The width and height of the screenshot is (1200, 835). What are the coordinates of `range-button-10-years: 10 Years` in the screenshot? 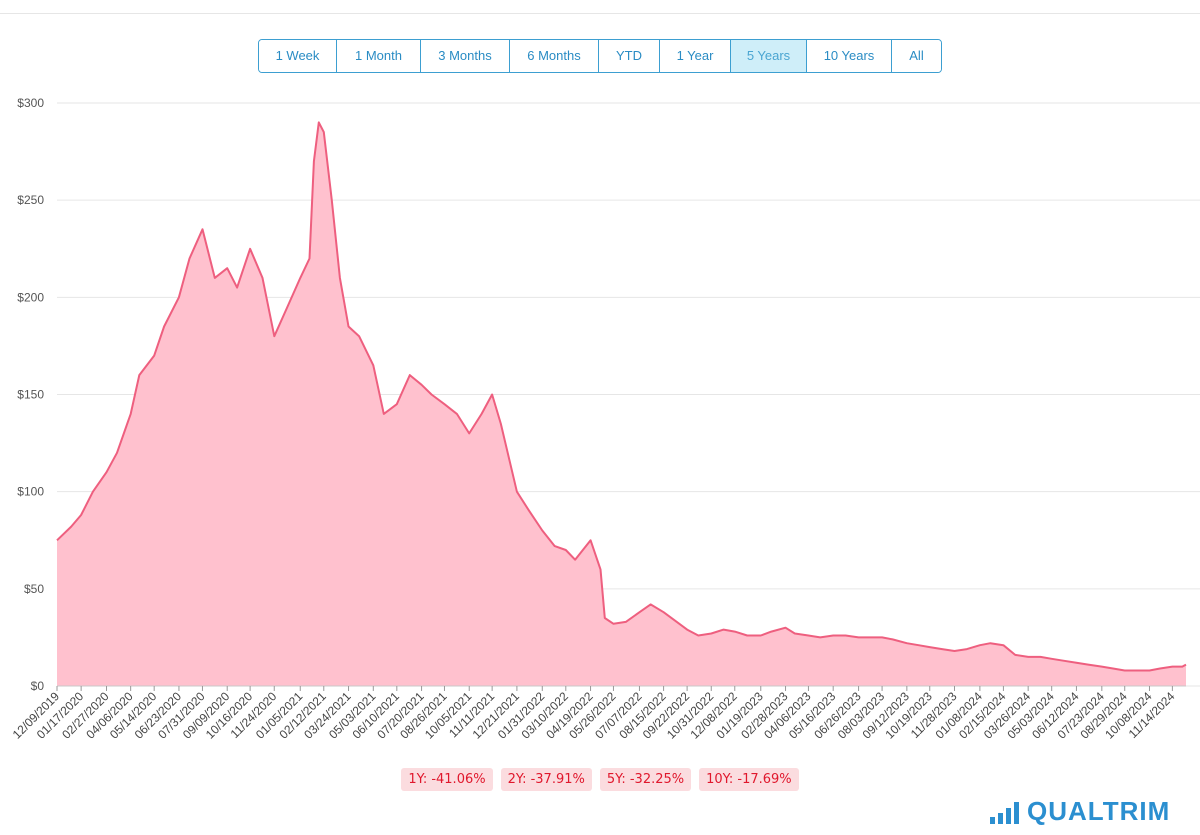 It's located at (849, 56).